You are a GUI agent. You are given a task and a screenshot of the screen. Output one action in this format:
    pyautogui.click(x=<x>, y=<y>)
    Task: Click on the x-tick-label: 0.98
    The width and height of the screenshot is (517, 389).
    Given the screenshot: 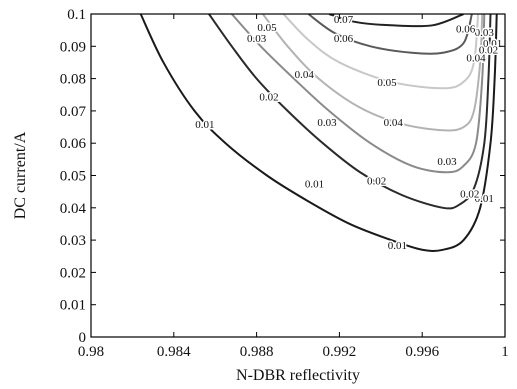 What is the action you would take?
    pyautogui.click(x=91, y=352)
    